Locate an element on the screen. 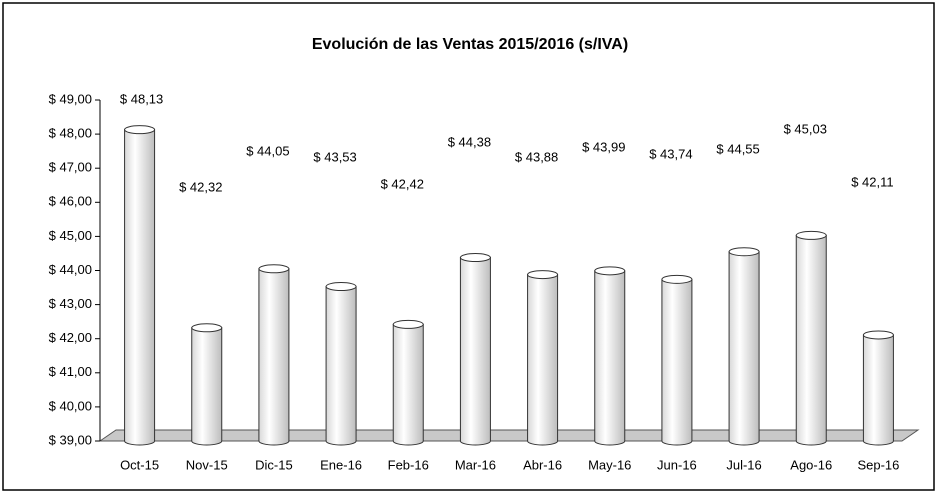  y-tick-label: $ 43,00 is located at coordinates (70, 303).